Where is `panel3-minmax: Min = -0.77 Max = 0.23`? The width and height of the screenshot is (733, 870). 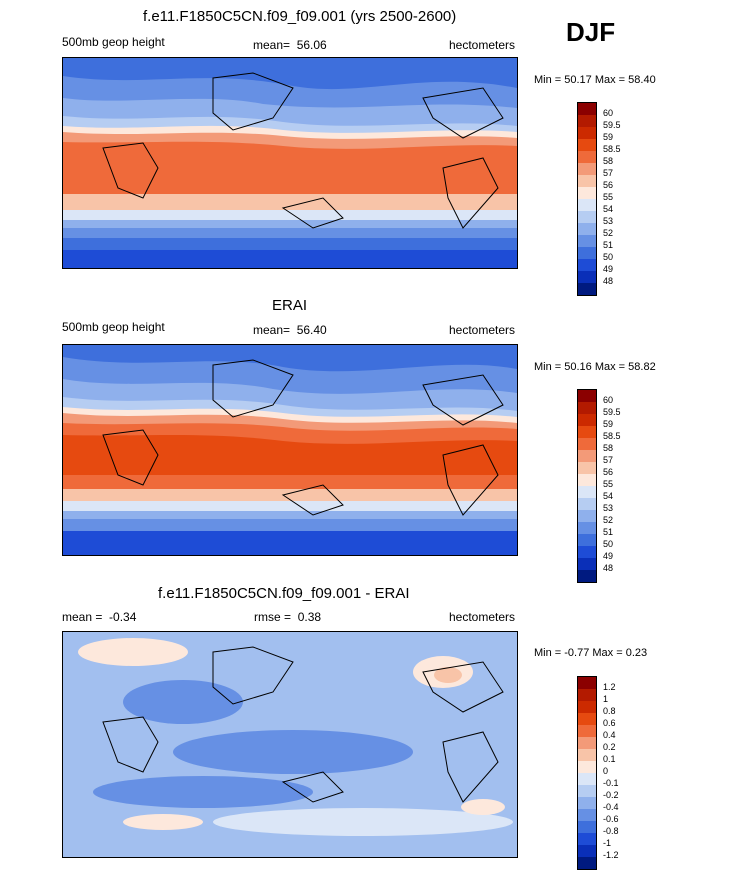
panel3-minmax: Min = -0.77 Max = 0.23 is located at coordinates (591, 653).